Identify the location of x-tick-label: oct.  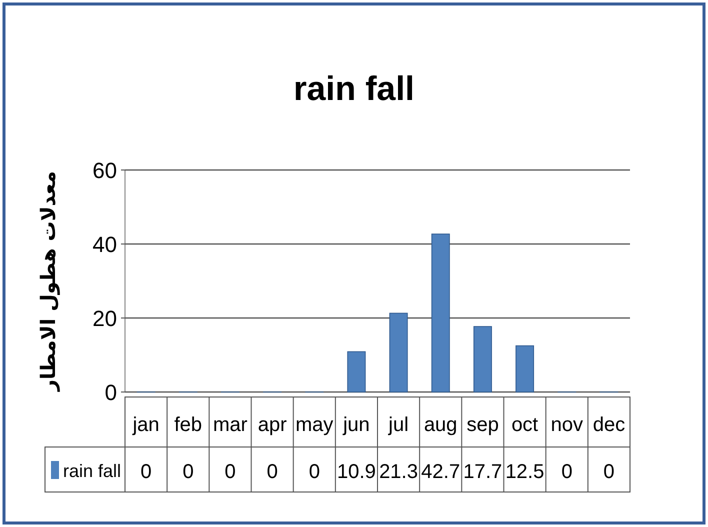
(525, 425).